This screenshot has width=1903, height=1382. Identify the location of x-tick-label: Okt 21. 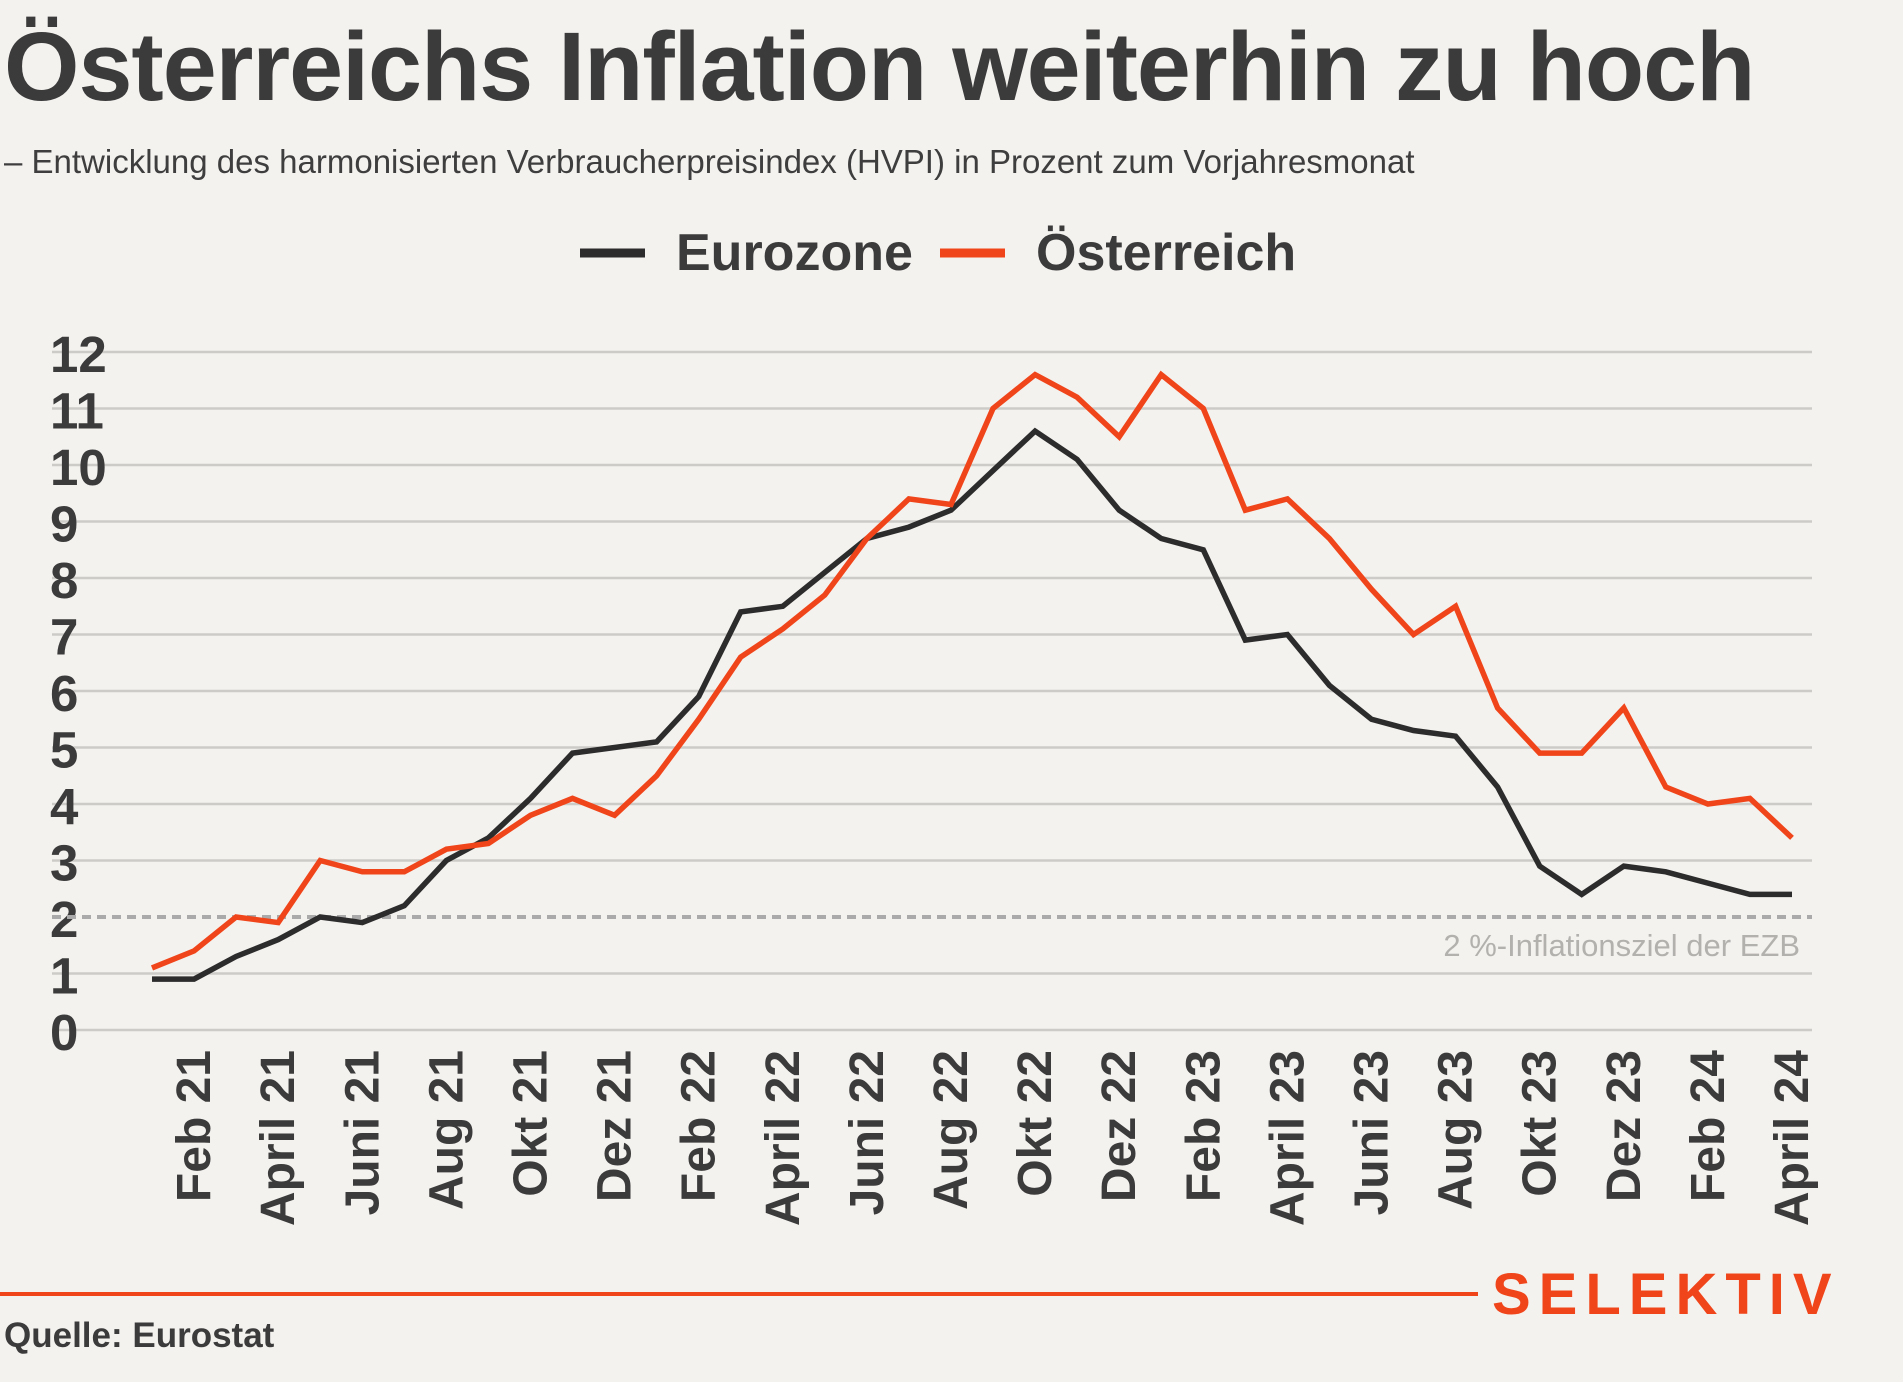
(531, 1123).